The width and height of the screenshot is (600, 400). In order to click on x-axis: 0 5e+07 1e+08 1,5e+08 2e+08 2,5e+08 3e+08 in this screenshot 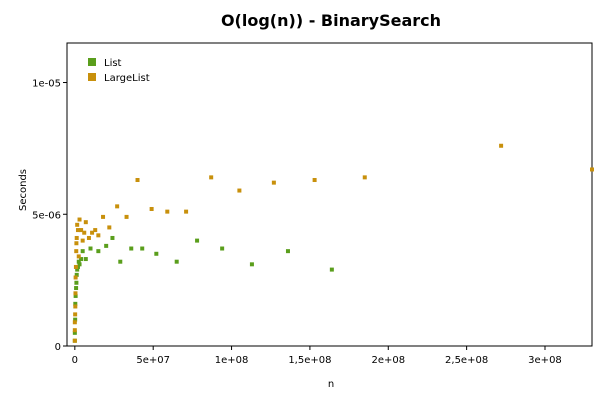, I will do `click(317, 356)`.